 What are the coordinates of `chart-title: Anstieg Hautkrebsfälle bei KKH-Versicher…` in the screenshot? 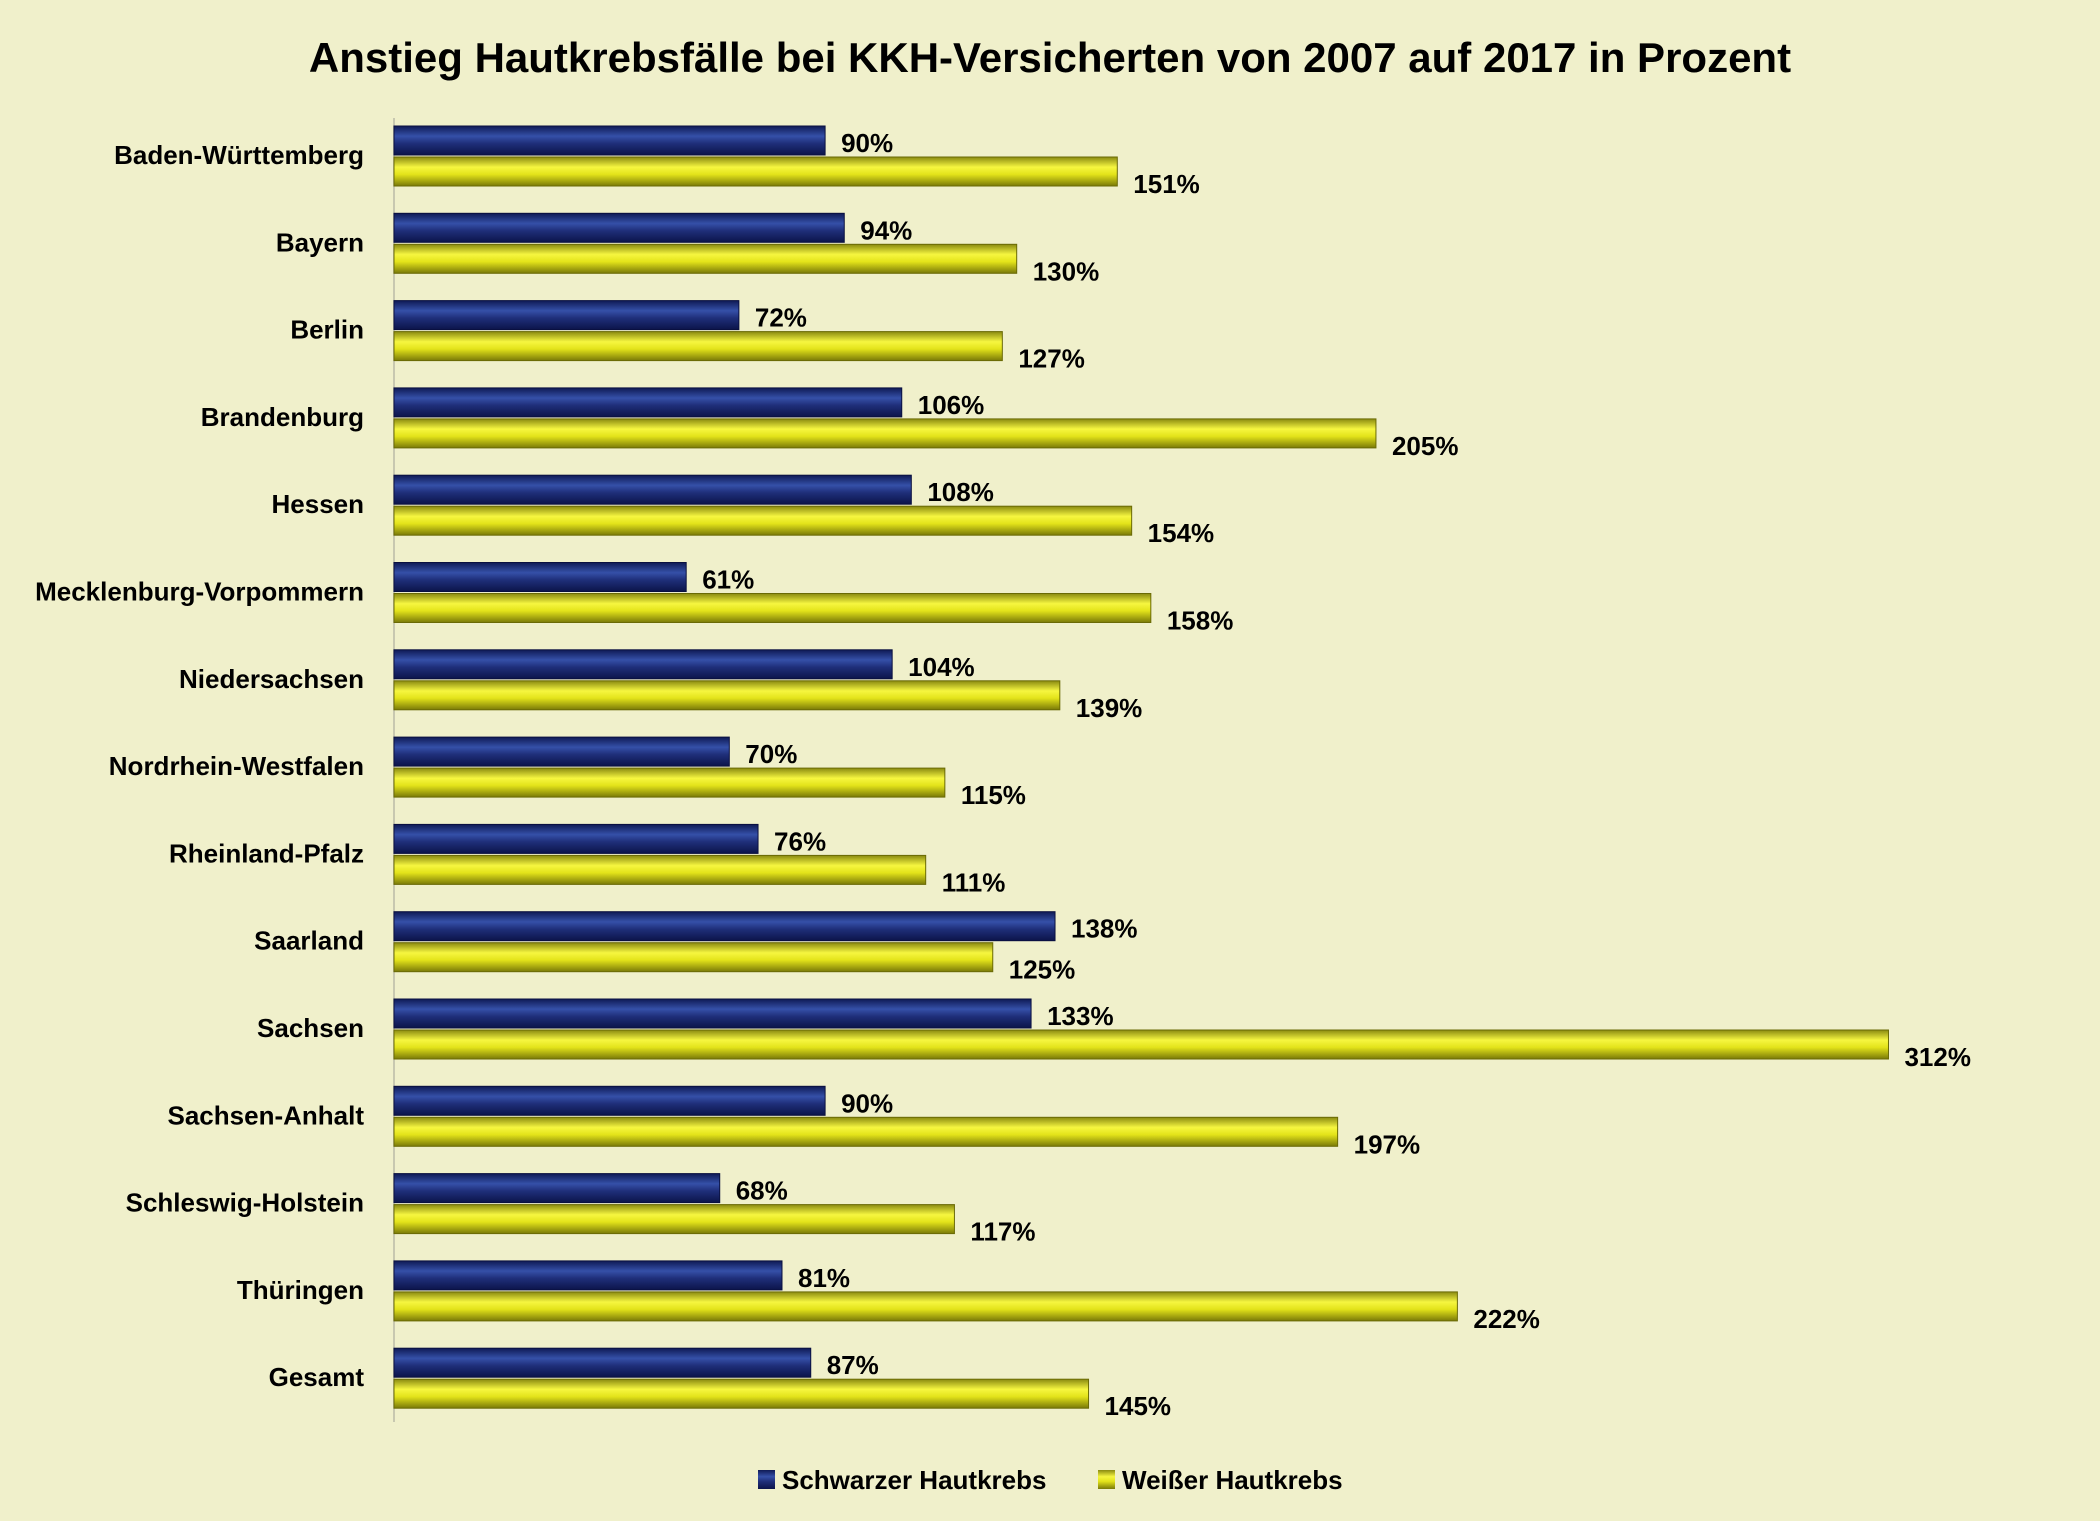 It's located at (1050, 57).